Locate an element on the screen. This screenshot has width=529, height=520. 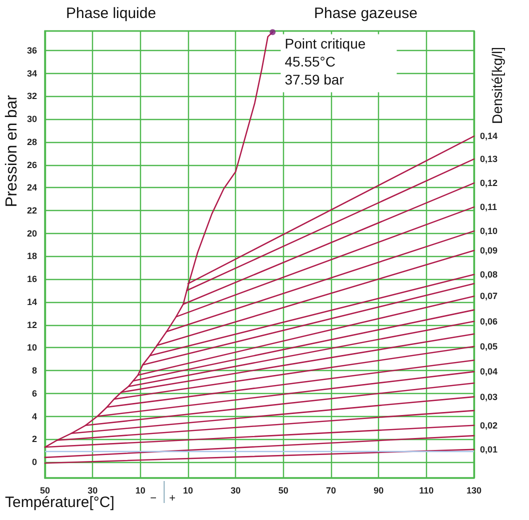
y-tick-label: 26 is located at coordinates (31, 165).